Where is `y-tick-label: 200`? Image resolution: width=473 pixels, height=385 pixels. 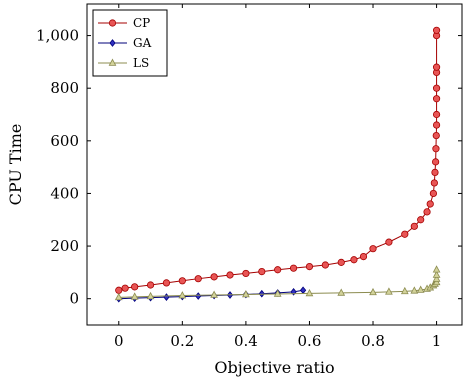 y-tick-label: 200 is located at coordinates (64, 246).